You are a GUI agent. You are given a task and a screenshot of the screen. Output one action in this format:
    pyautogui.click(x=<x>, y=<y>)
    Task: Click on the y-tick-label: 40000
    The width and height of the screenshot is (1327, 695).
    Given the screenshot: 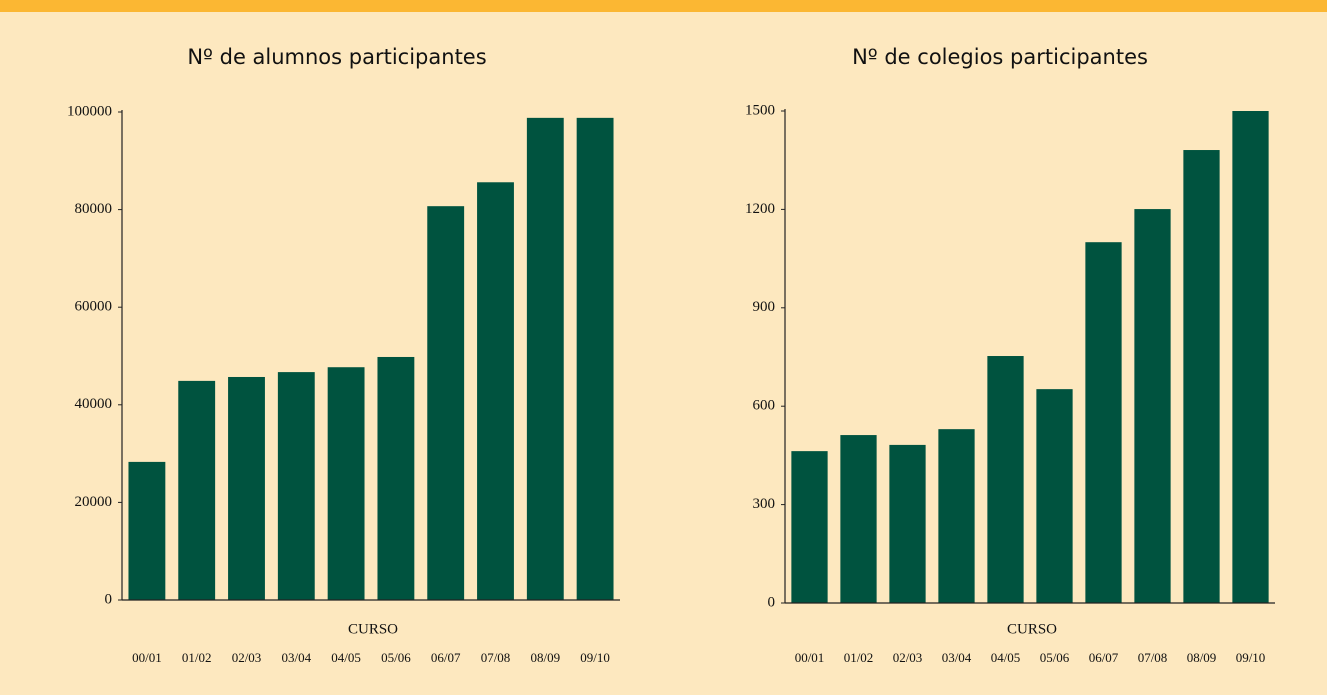 What is the action you would take?
    pyautogui.click(x=94, y=404)
    